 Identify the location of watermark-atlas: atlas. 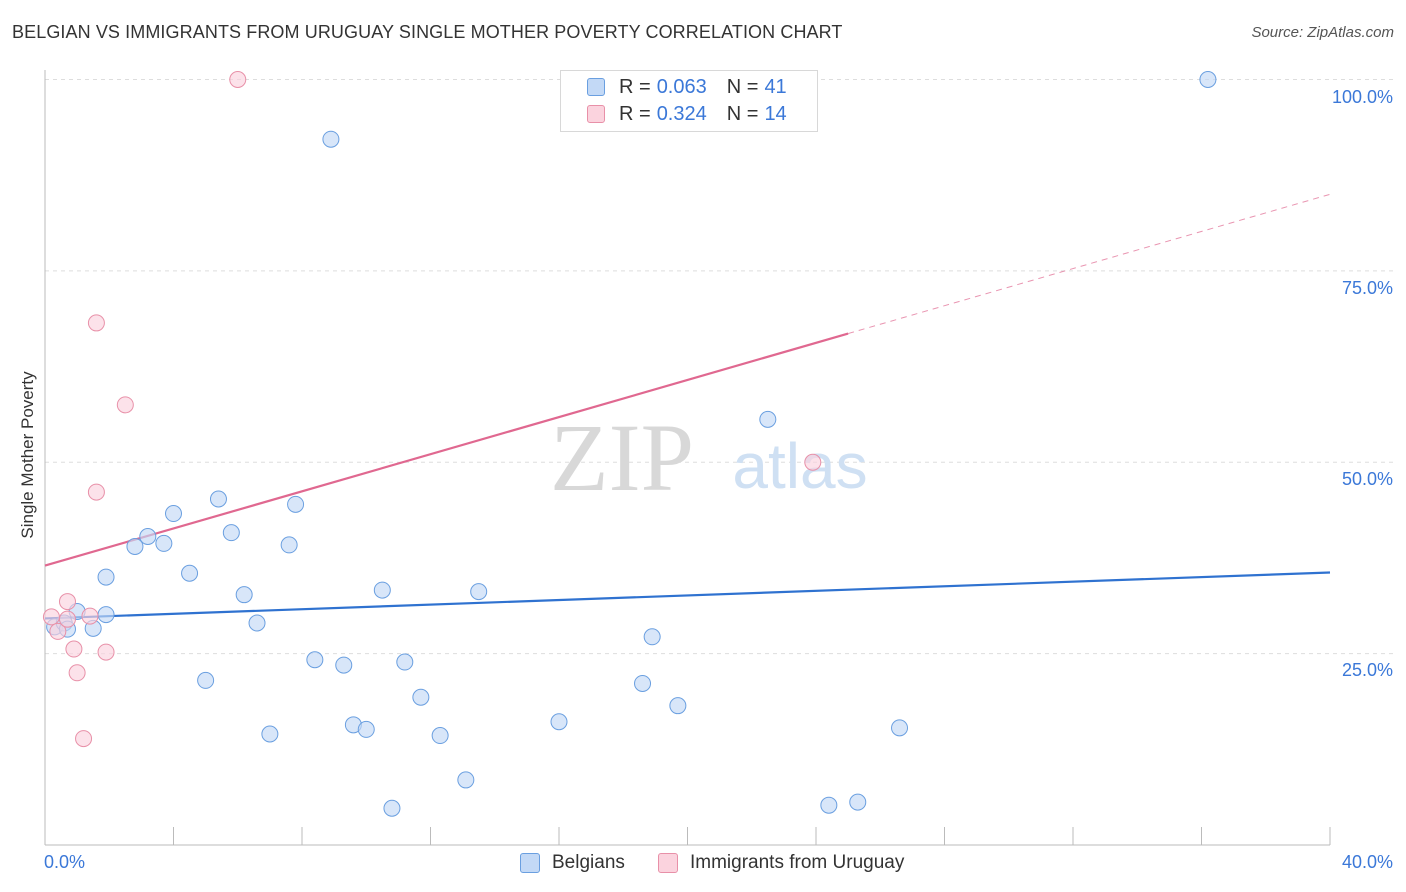
(799, 466).